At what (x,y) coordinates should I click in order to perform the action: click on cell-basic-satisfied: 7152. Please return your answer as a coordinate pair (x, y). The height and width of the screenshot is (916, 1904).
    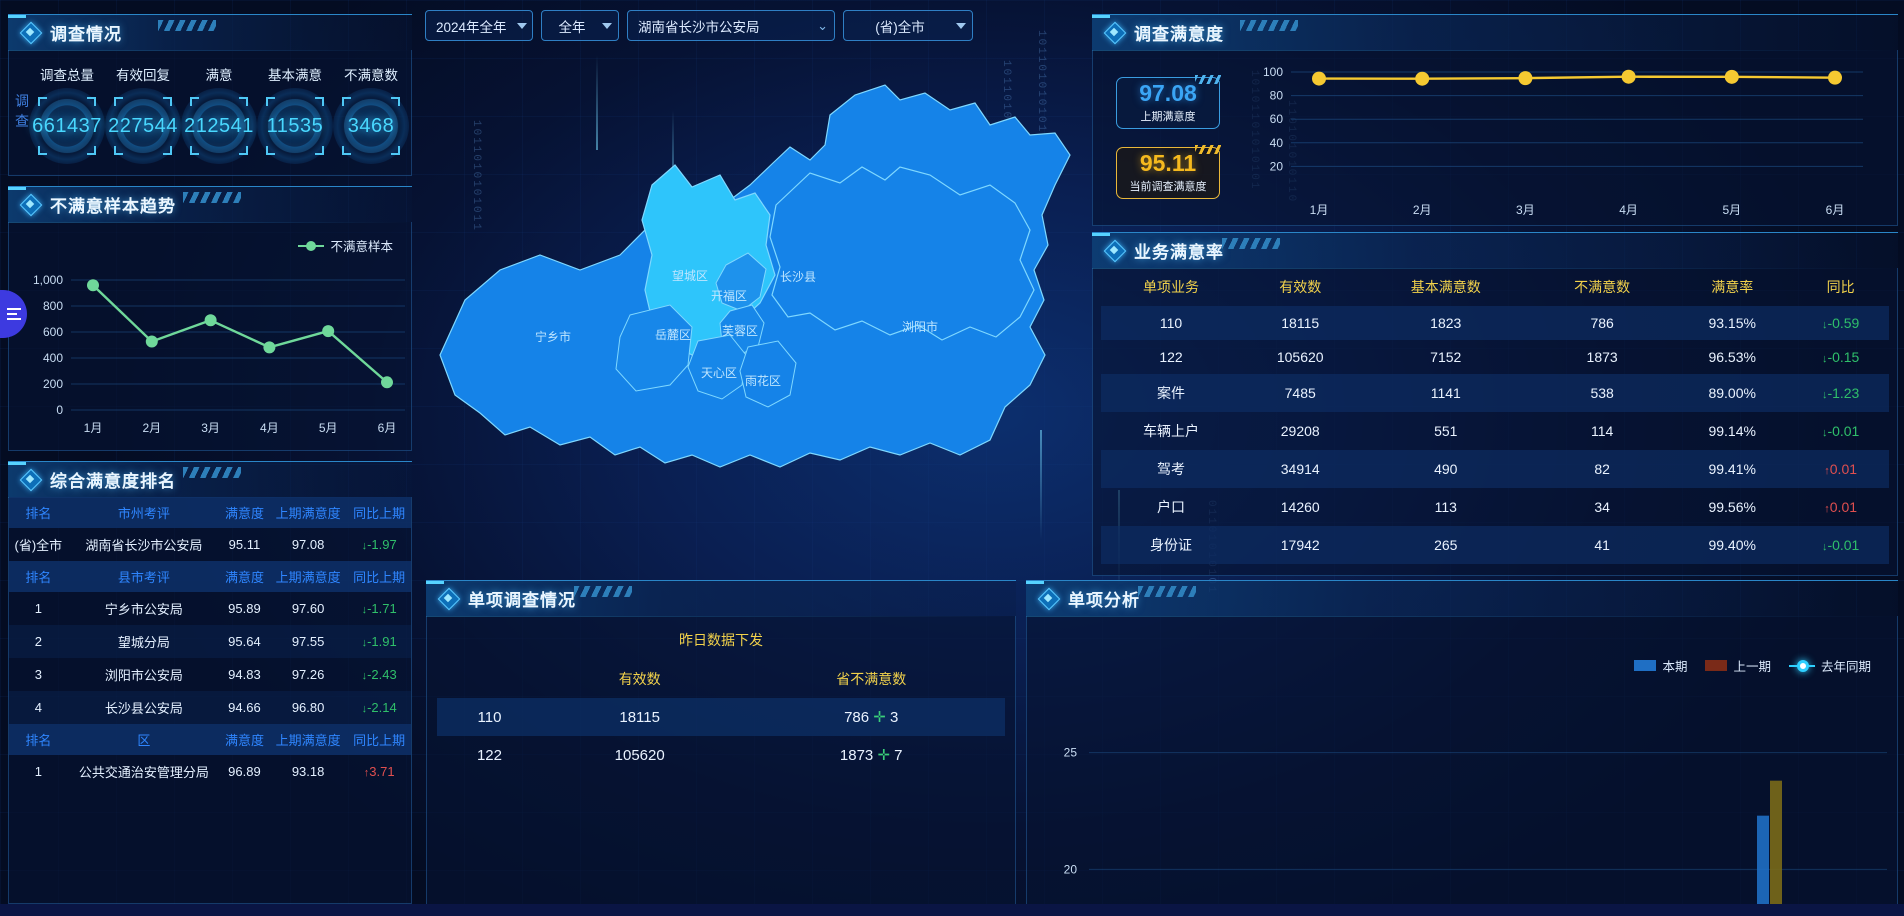
    Looking at the image, I should click on (1446, 357).